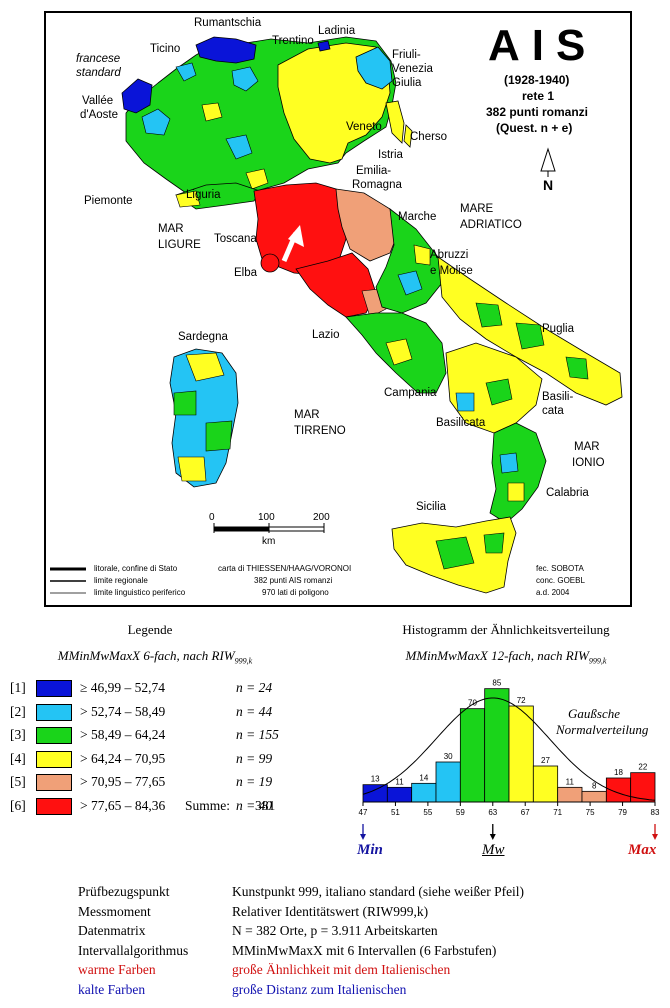 The width and height of the screenshot is (670, 1008). I want to click on histogram-tick-label: 75, so click(590, 812).